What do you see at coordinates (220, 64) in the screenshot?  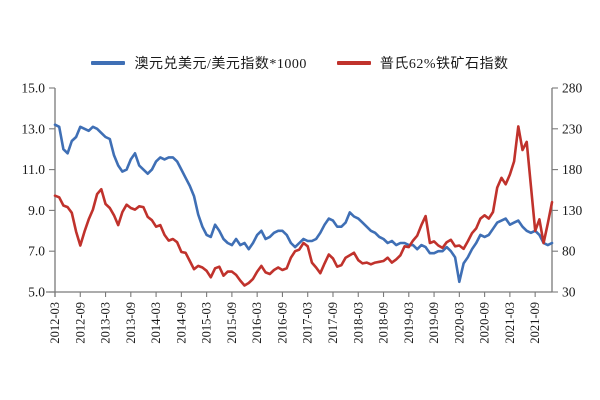 I see `legend-label-aud-usd-index: 澳元兑美元/美元指数*1000` at bounding box center [220, 64].